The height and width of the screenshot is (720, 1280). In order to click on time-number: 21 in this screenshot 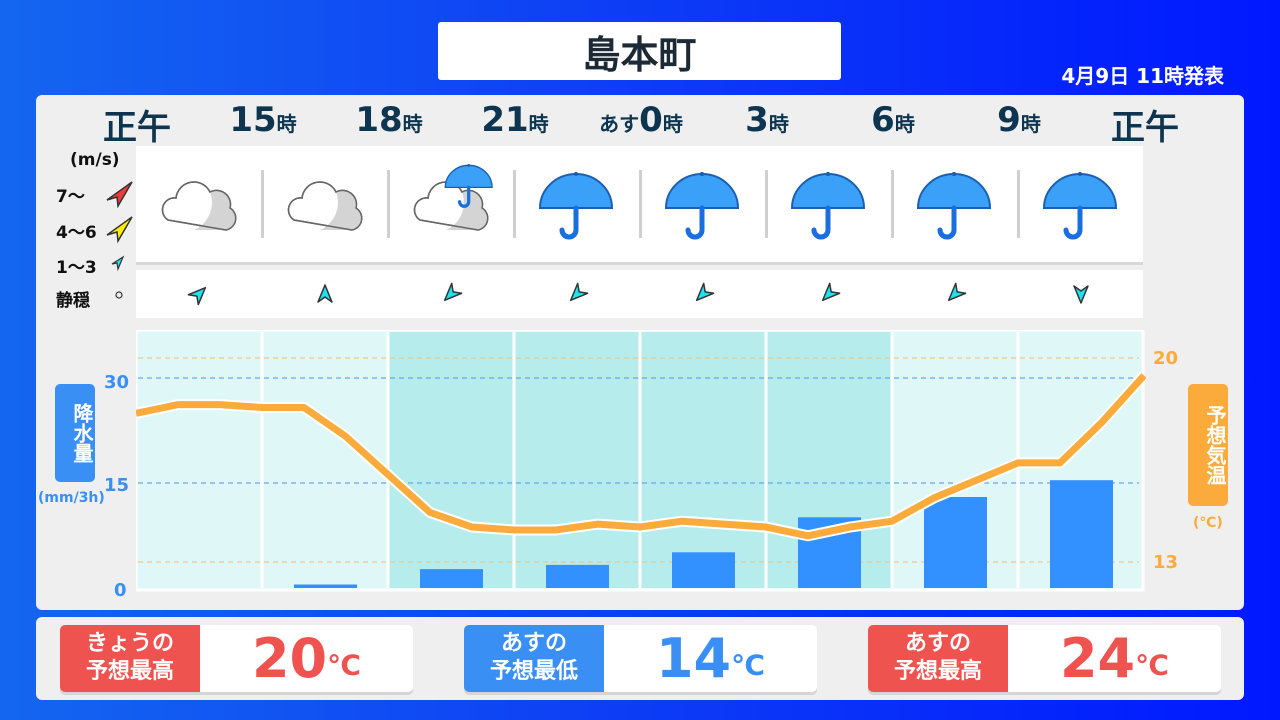, I will do `click(505, 120)`.